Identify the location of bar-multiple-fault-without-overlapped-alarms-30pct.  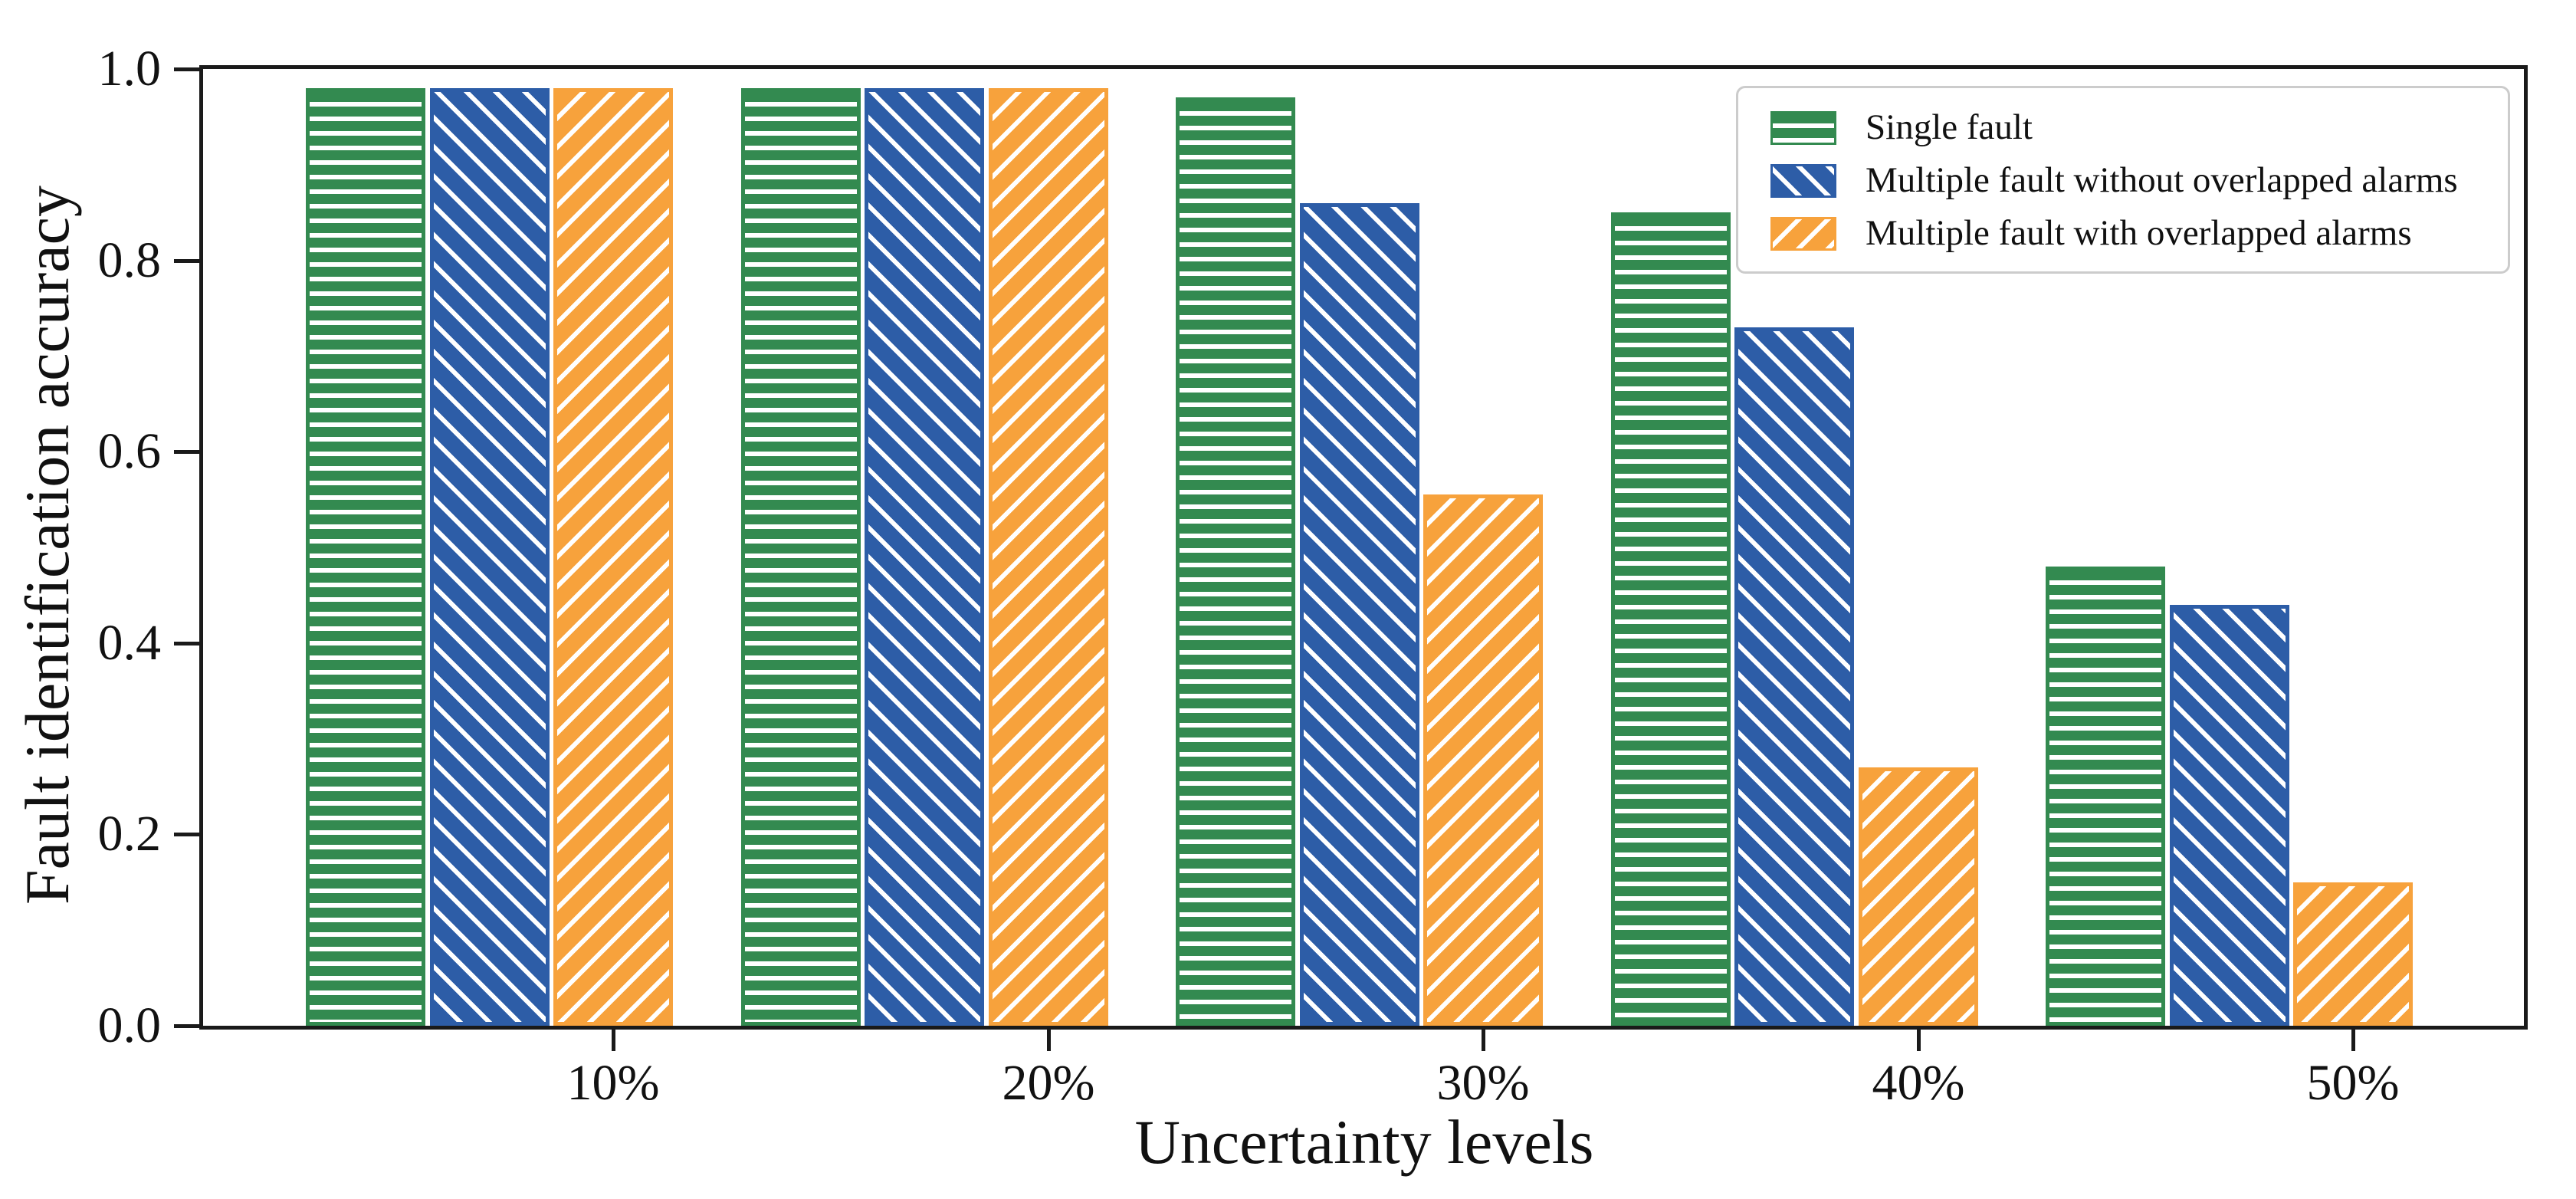
(1359, 614).